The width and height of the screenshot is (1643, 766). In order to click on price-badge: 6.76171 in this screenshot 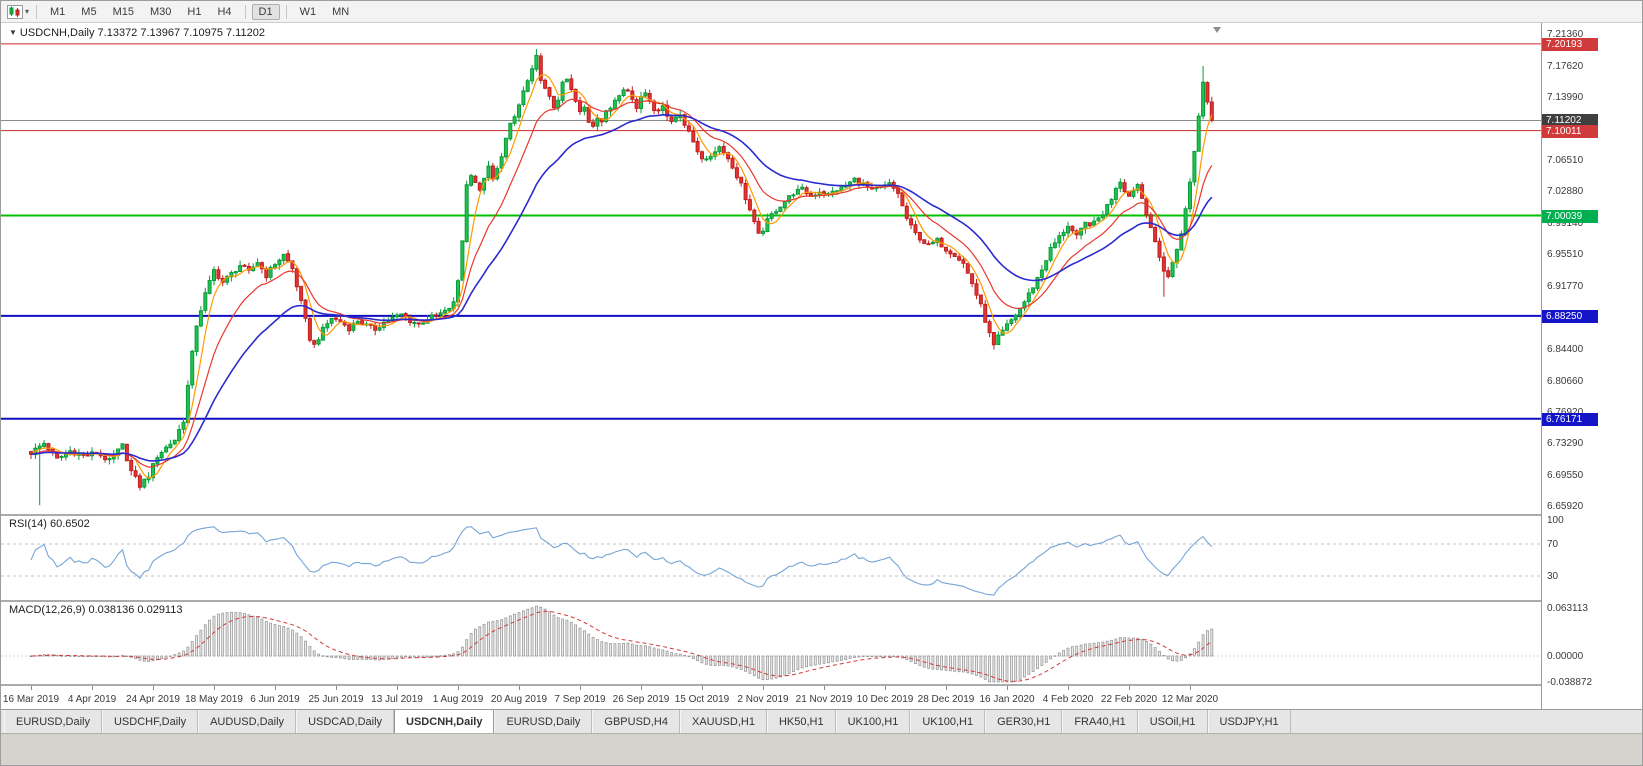, I will do `click(1570, 419)`.